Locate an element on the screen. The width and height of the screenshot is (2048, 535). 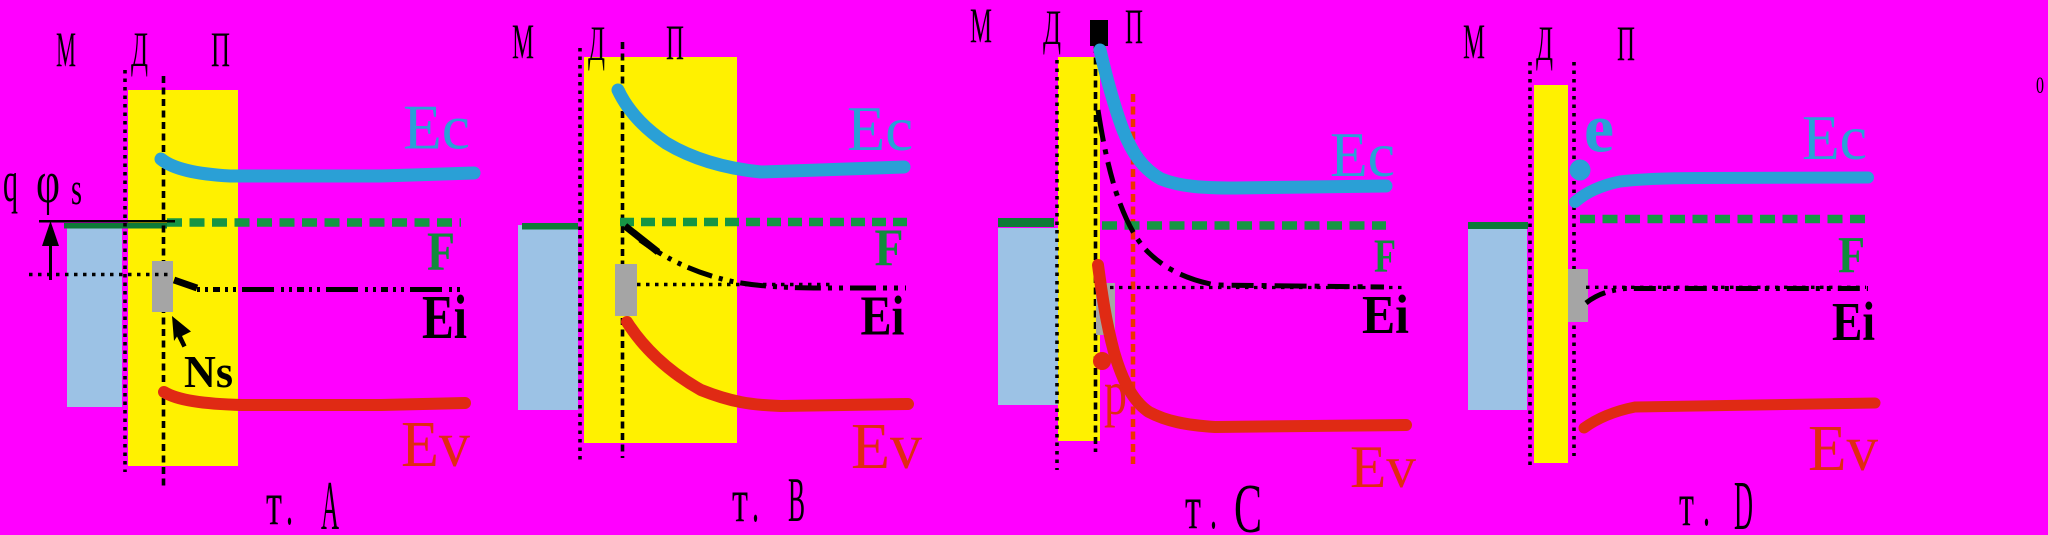
svg-text: 0 is located at coordinates (2040, 85).